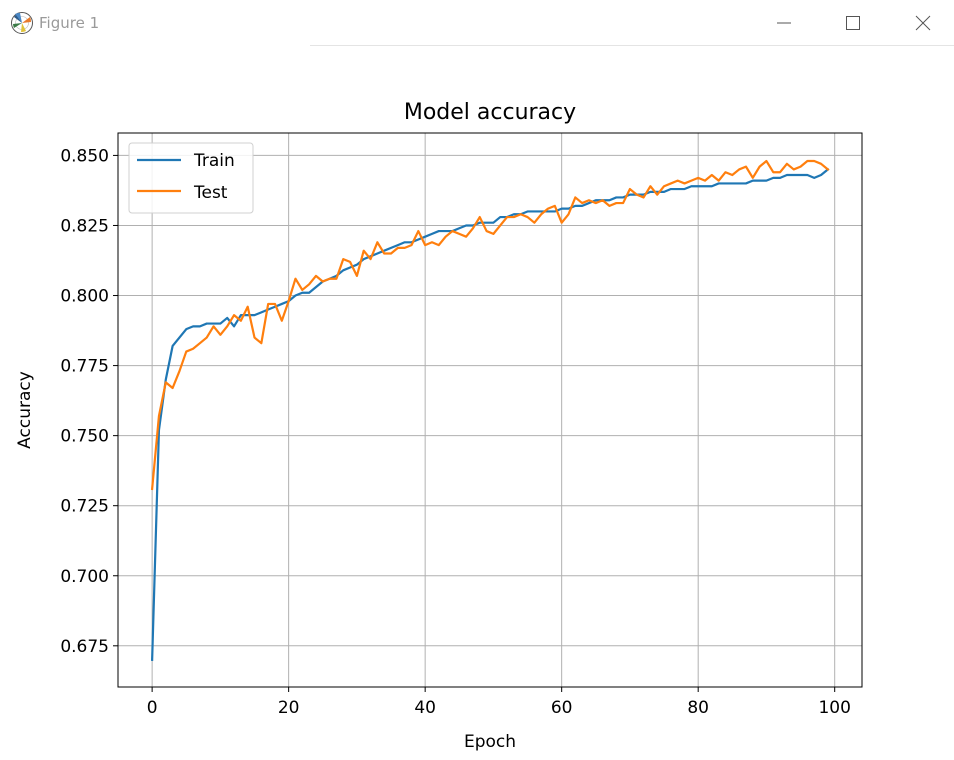 The width and height of the screenshot is (954, 760). Describe the element at coordinates (210, 193) in the screenshot. I see `legend-test-label: Test` at that location.